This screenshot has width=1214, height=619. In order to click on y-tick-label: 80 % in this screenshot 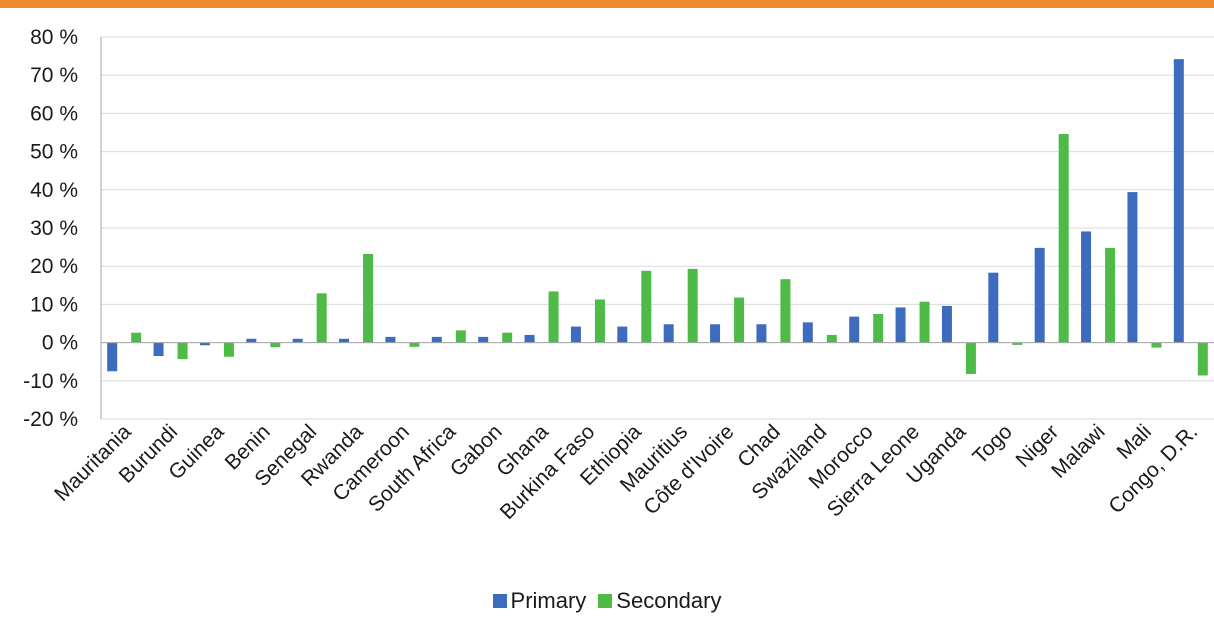, I will do `click(54, 37)`.